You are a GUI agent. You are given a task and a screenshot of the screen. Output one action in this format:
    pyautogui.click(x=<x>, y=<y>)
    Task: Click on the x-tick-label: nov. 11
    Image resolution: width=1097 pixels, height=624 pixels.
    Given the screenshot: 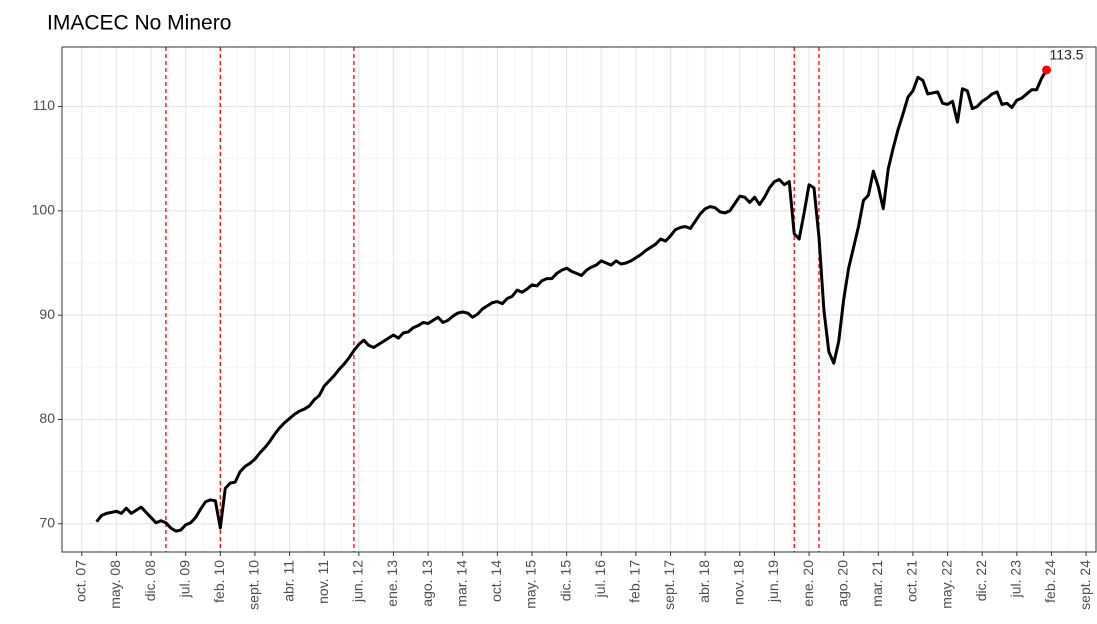 What is the action you would take?
    pyautogui.click(x=323, y=582)
    